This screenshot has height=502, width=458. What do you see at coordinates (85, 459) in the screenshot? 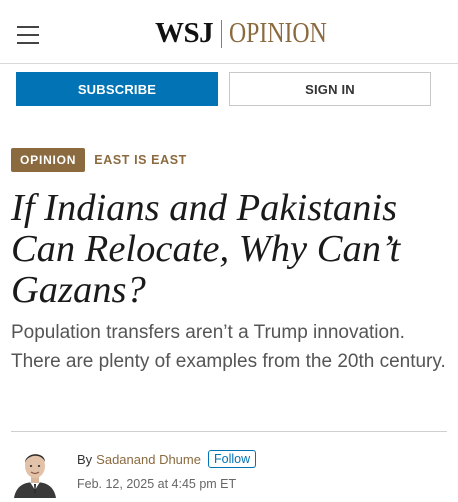
I see `byline-prefix: By` at bounding box center [85, 459].